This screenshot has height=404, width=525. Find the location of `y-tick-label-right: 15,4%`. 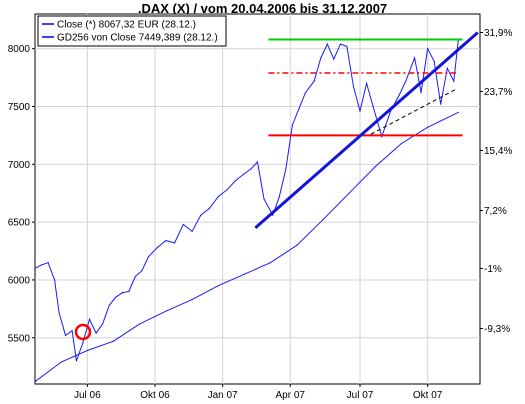

y-tick-label-right: 15,4% is located at coordinates (498, 151).